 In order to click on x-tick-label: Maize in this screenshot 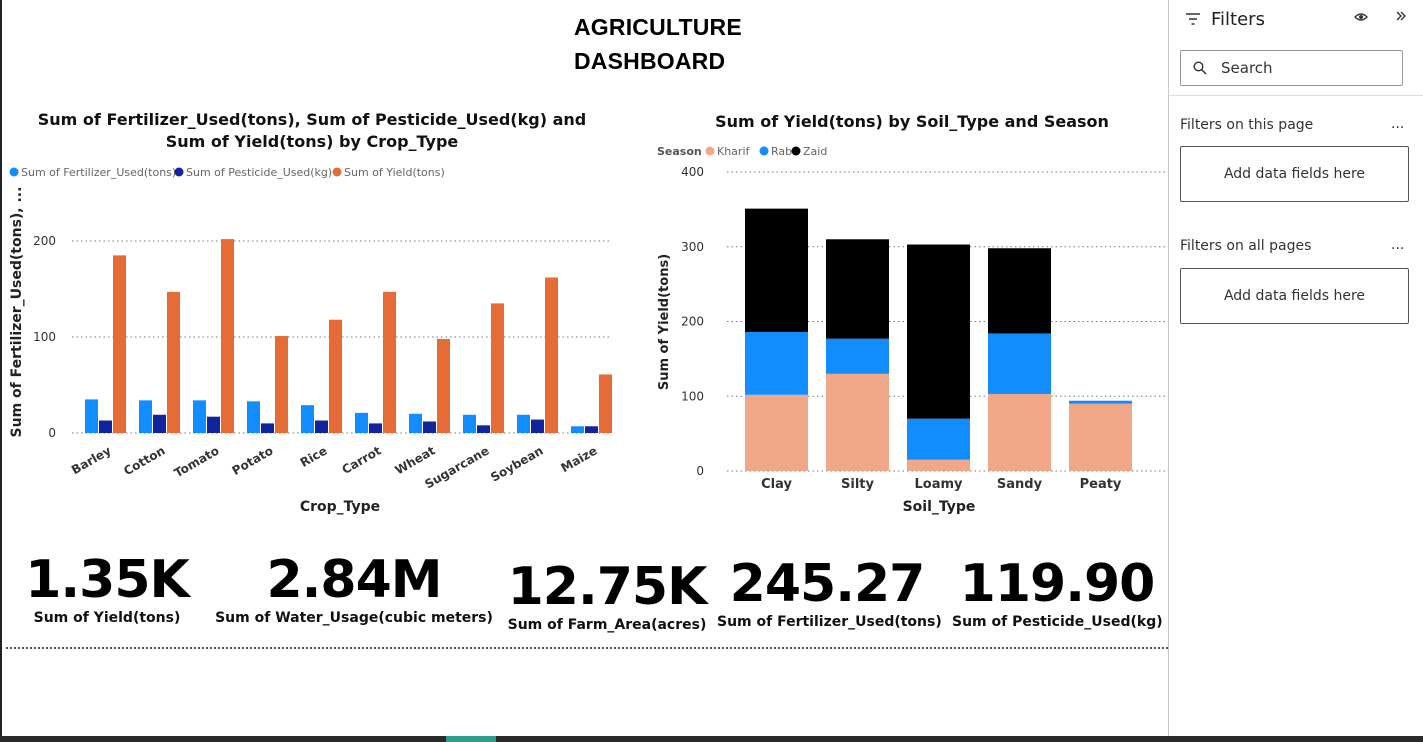, I will do `click(578, 459)`.